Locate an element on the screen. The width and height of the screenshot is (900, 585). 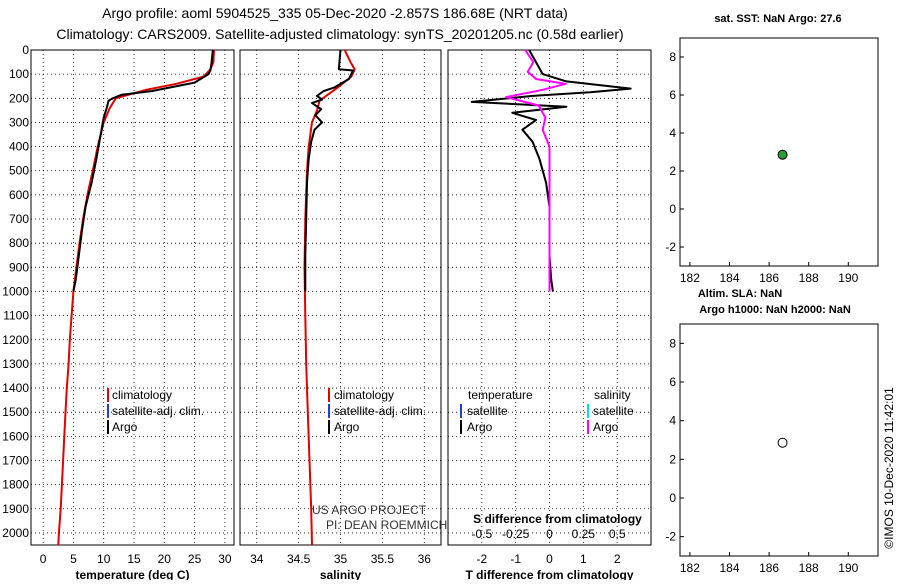
difference-x-tick-label: 2 is located at coordinates (617, 559).